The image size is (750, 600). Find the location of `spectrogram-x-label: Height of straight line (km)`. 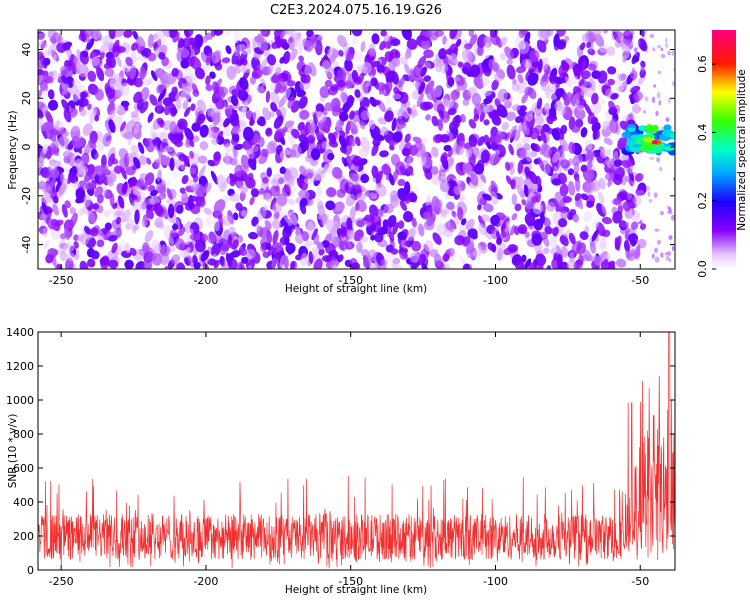

spectrogram-x-label: Height of straight line (km) is located at coordinates (356, 289).